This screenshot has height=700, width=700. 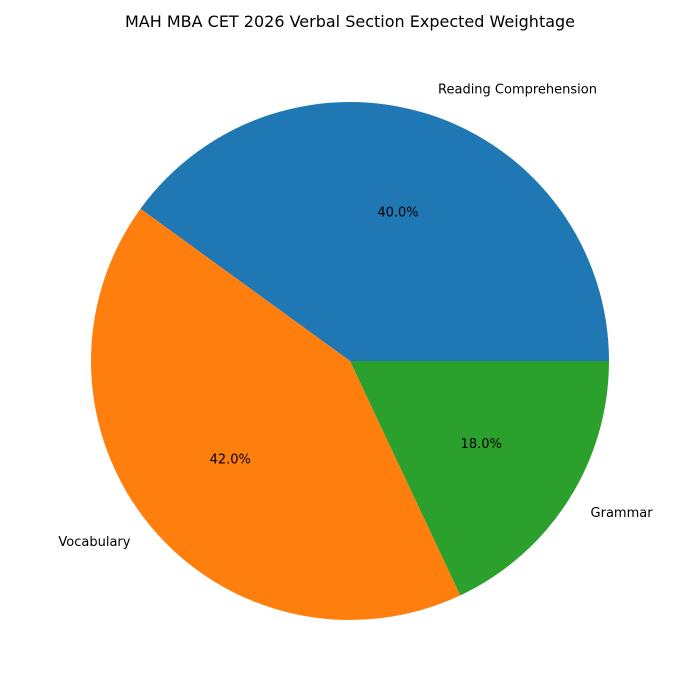 What do you see at coordinates (622, 513) in the screenshot?
I see `slice-label-grammar: Grammar` at bounding box center [622, 513].